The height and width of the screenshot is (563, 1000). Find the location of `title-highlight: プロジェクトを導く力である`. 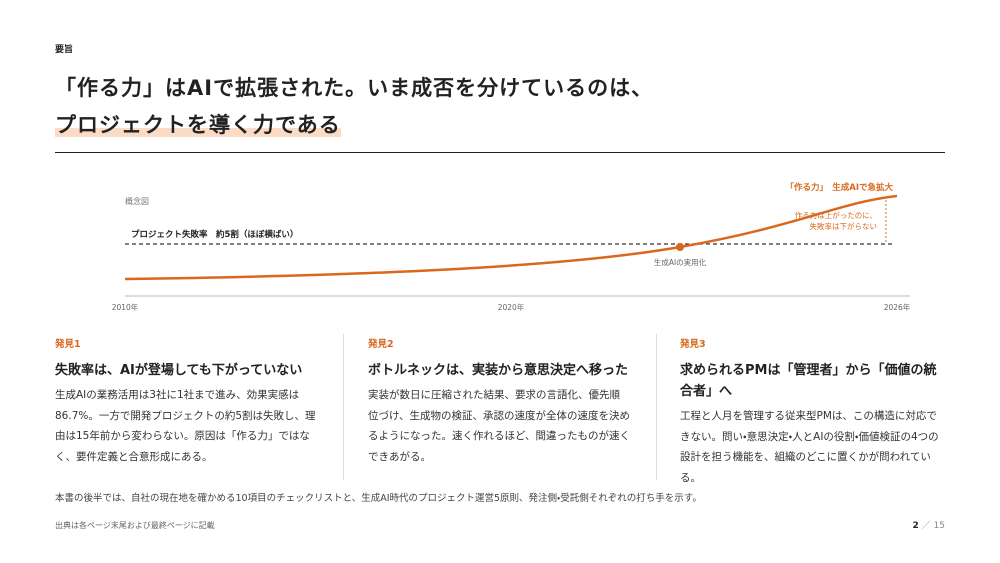

title-highlight: プロジェクトを導く力である is located at coordinates (198, 125).